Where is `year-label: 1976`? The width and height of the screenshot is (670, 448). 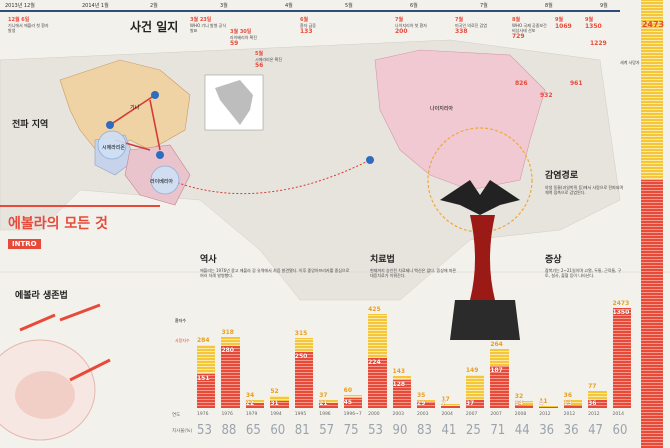 year-label: 1976 is located at coordinates (227, 414).